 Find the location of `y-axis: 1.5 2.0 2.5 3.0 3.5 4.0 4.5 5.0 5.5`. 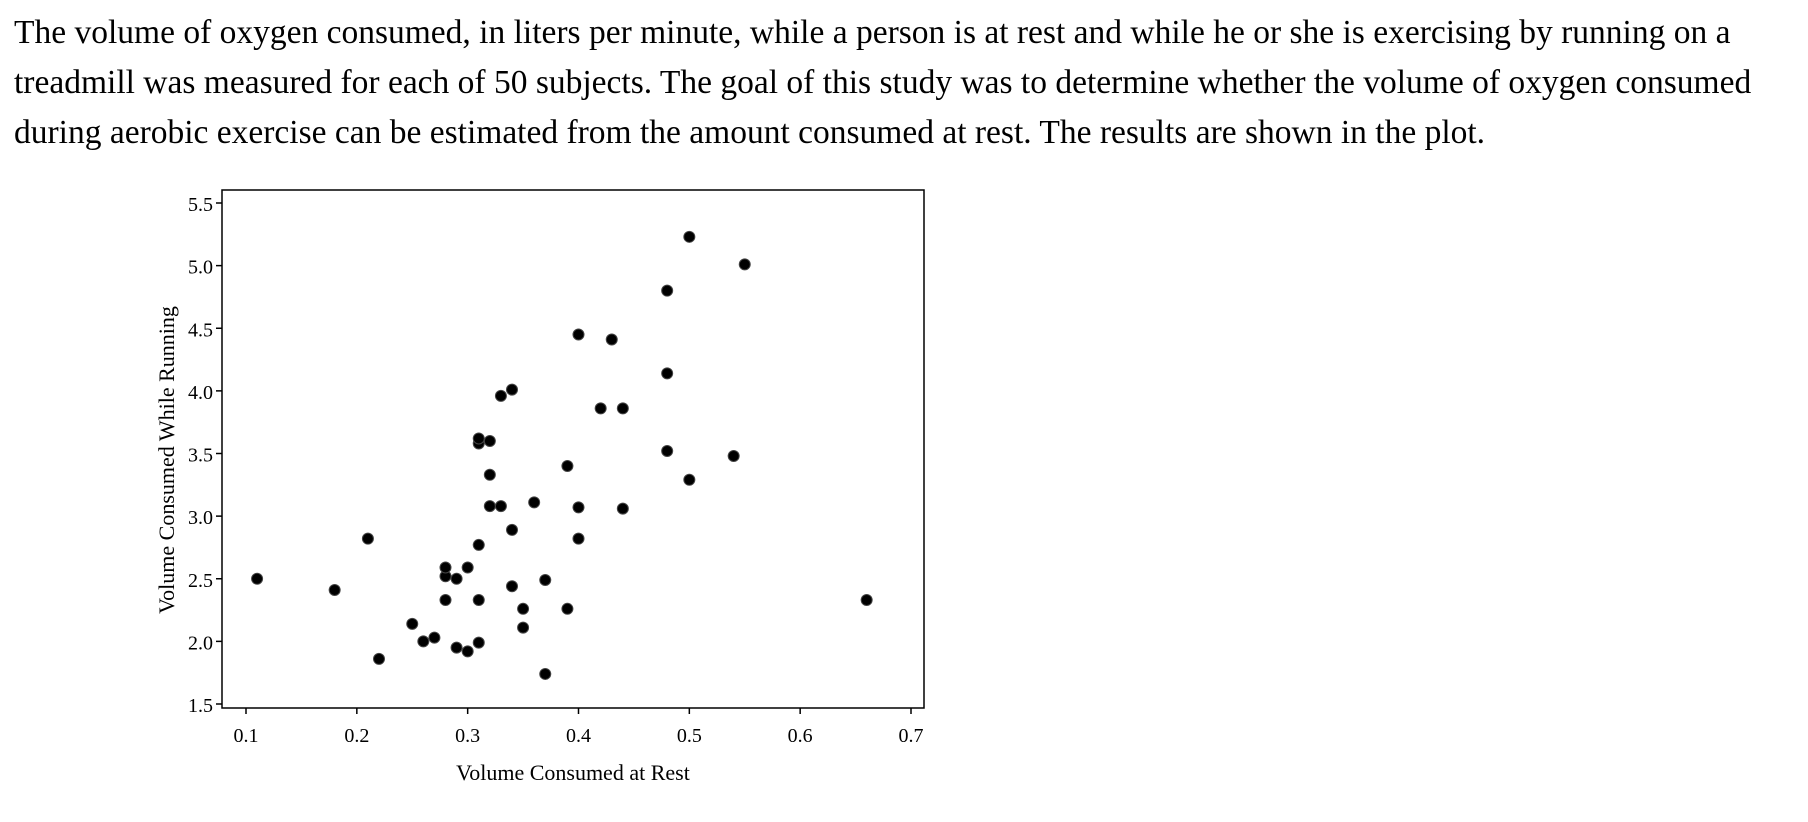

y-axis: 1.5 2.0 2.5 3.0 3.5 4.0 4.5 5.0 5.5 is located at coordinates (205, 455).